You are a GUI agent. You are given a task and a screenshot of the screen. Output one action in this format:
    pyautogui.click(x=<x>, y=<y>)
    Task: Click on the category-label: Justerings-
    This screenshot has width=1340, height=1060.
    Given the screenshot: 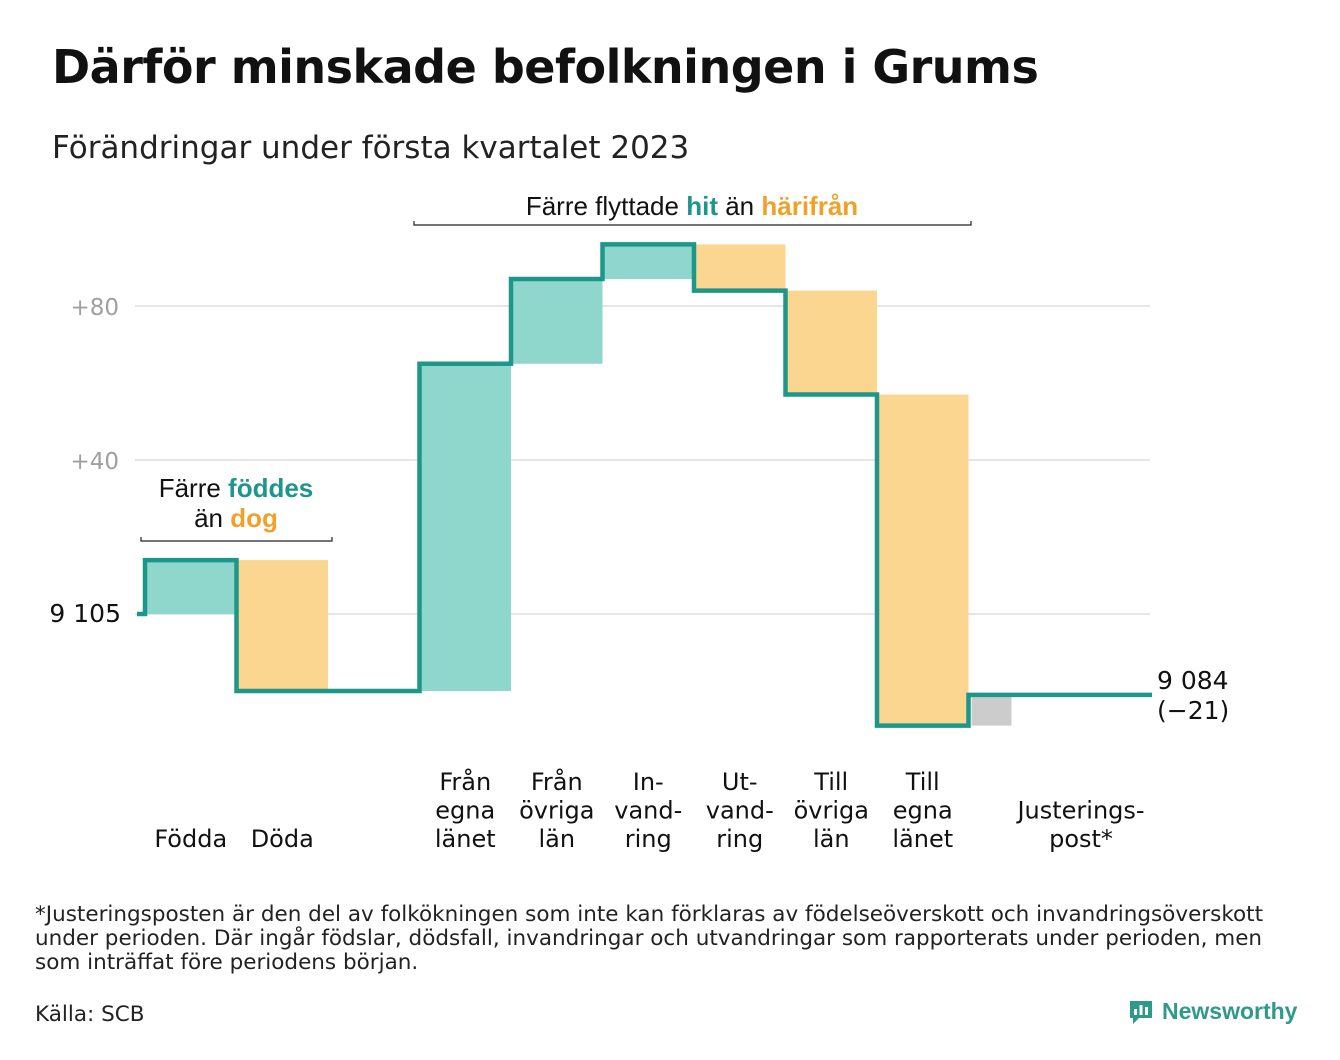 What is the action you would take?
    pyautogui.click(x=1079, y=811)
    